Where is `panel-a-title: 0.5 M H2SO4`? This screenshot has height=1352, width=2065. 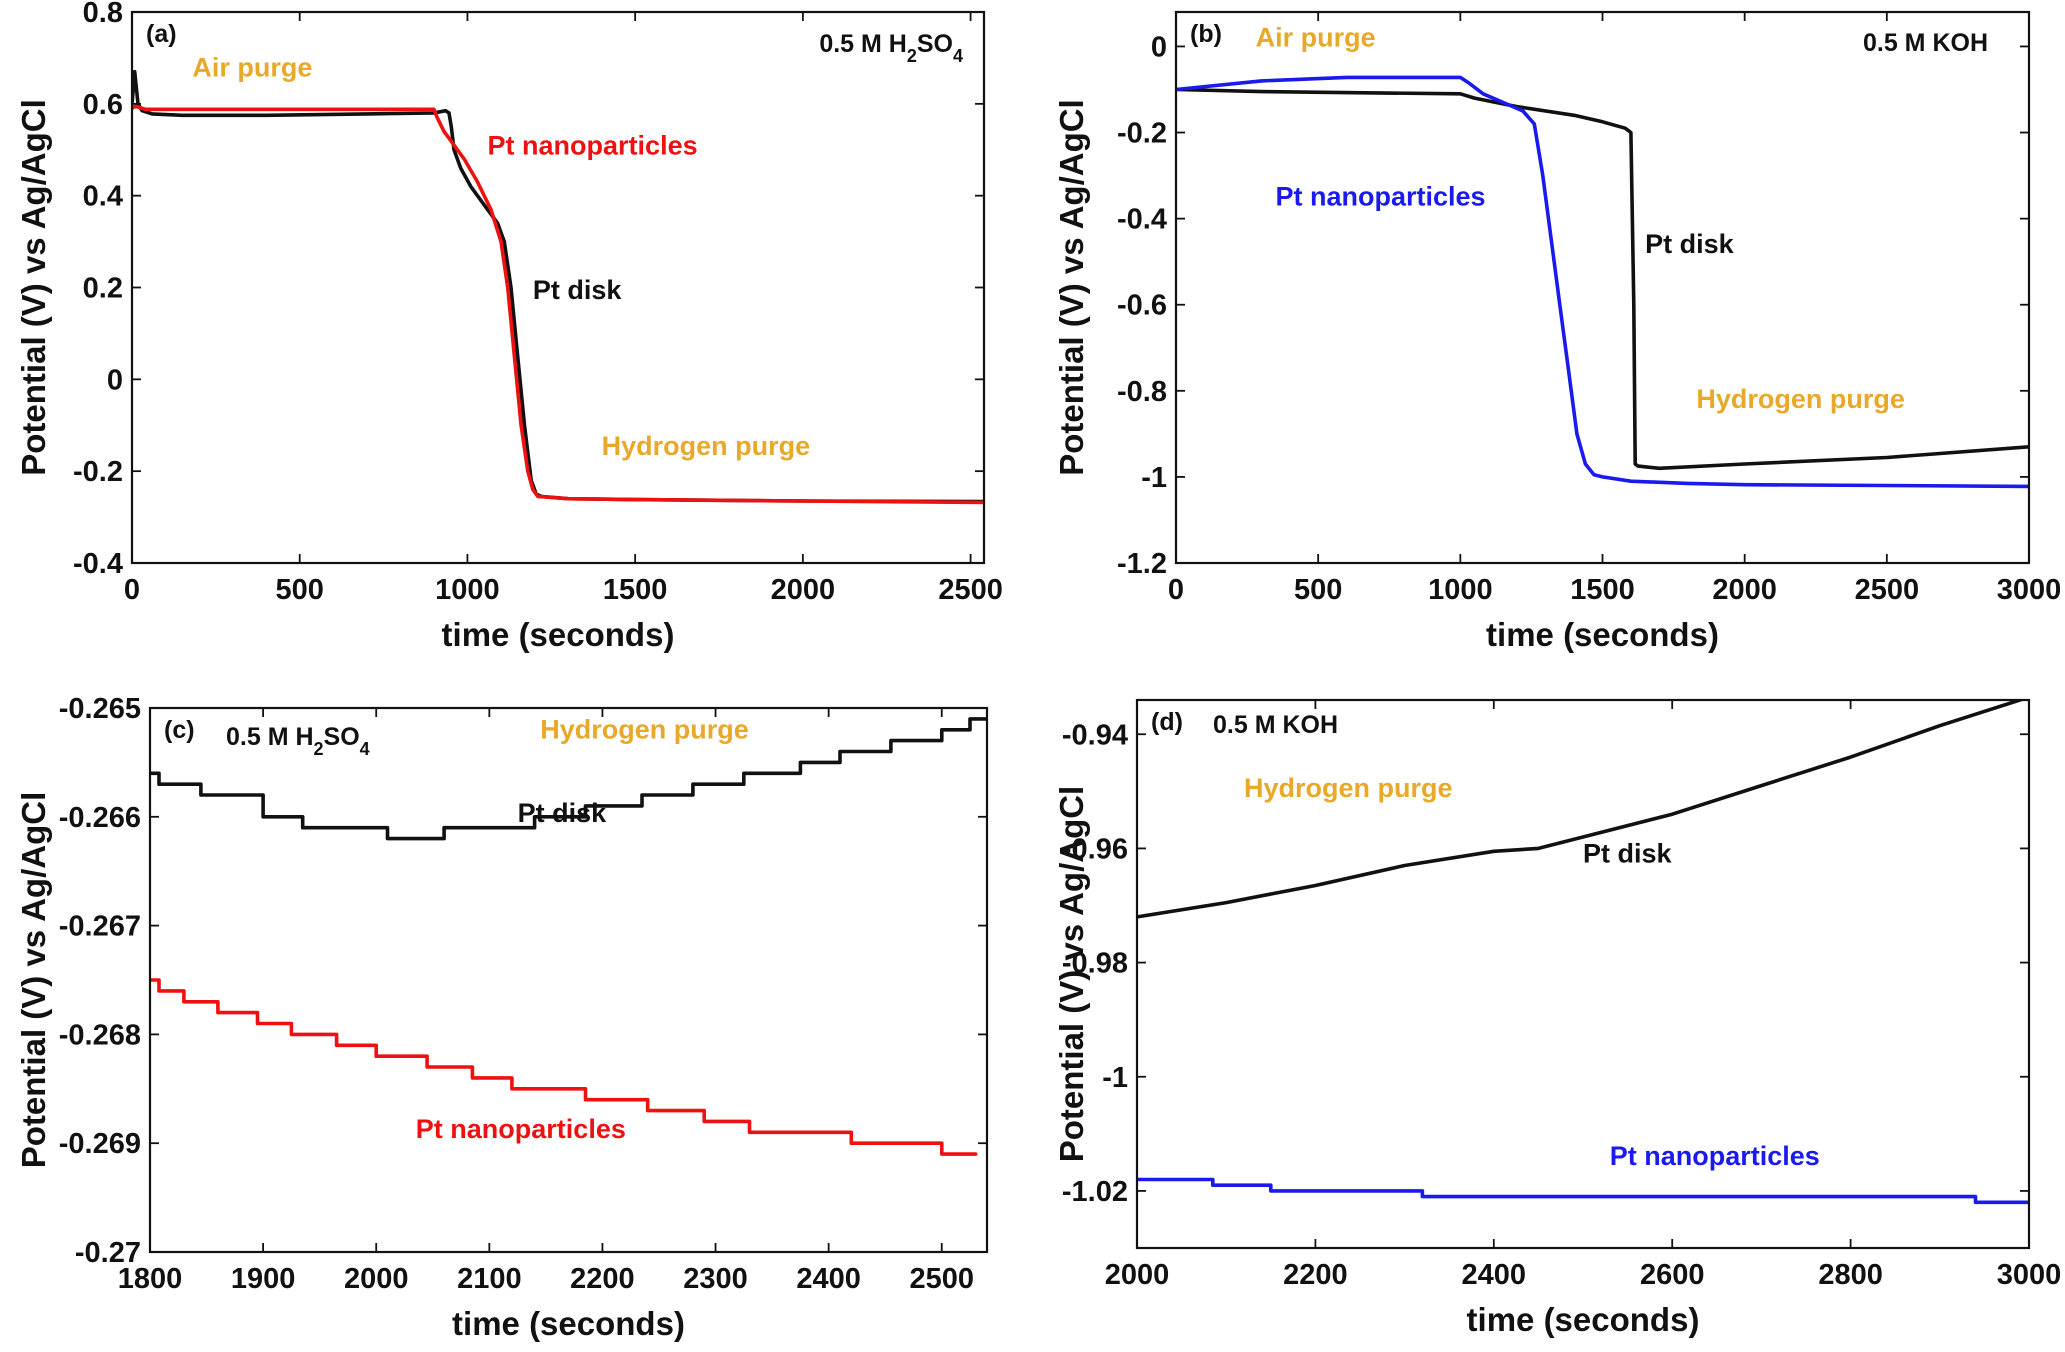 panel-a-title: 0.5 M H2SO4 is located at coordinates (891, 48).